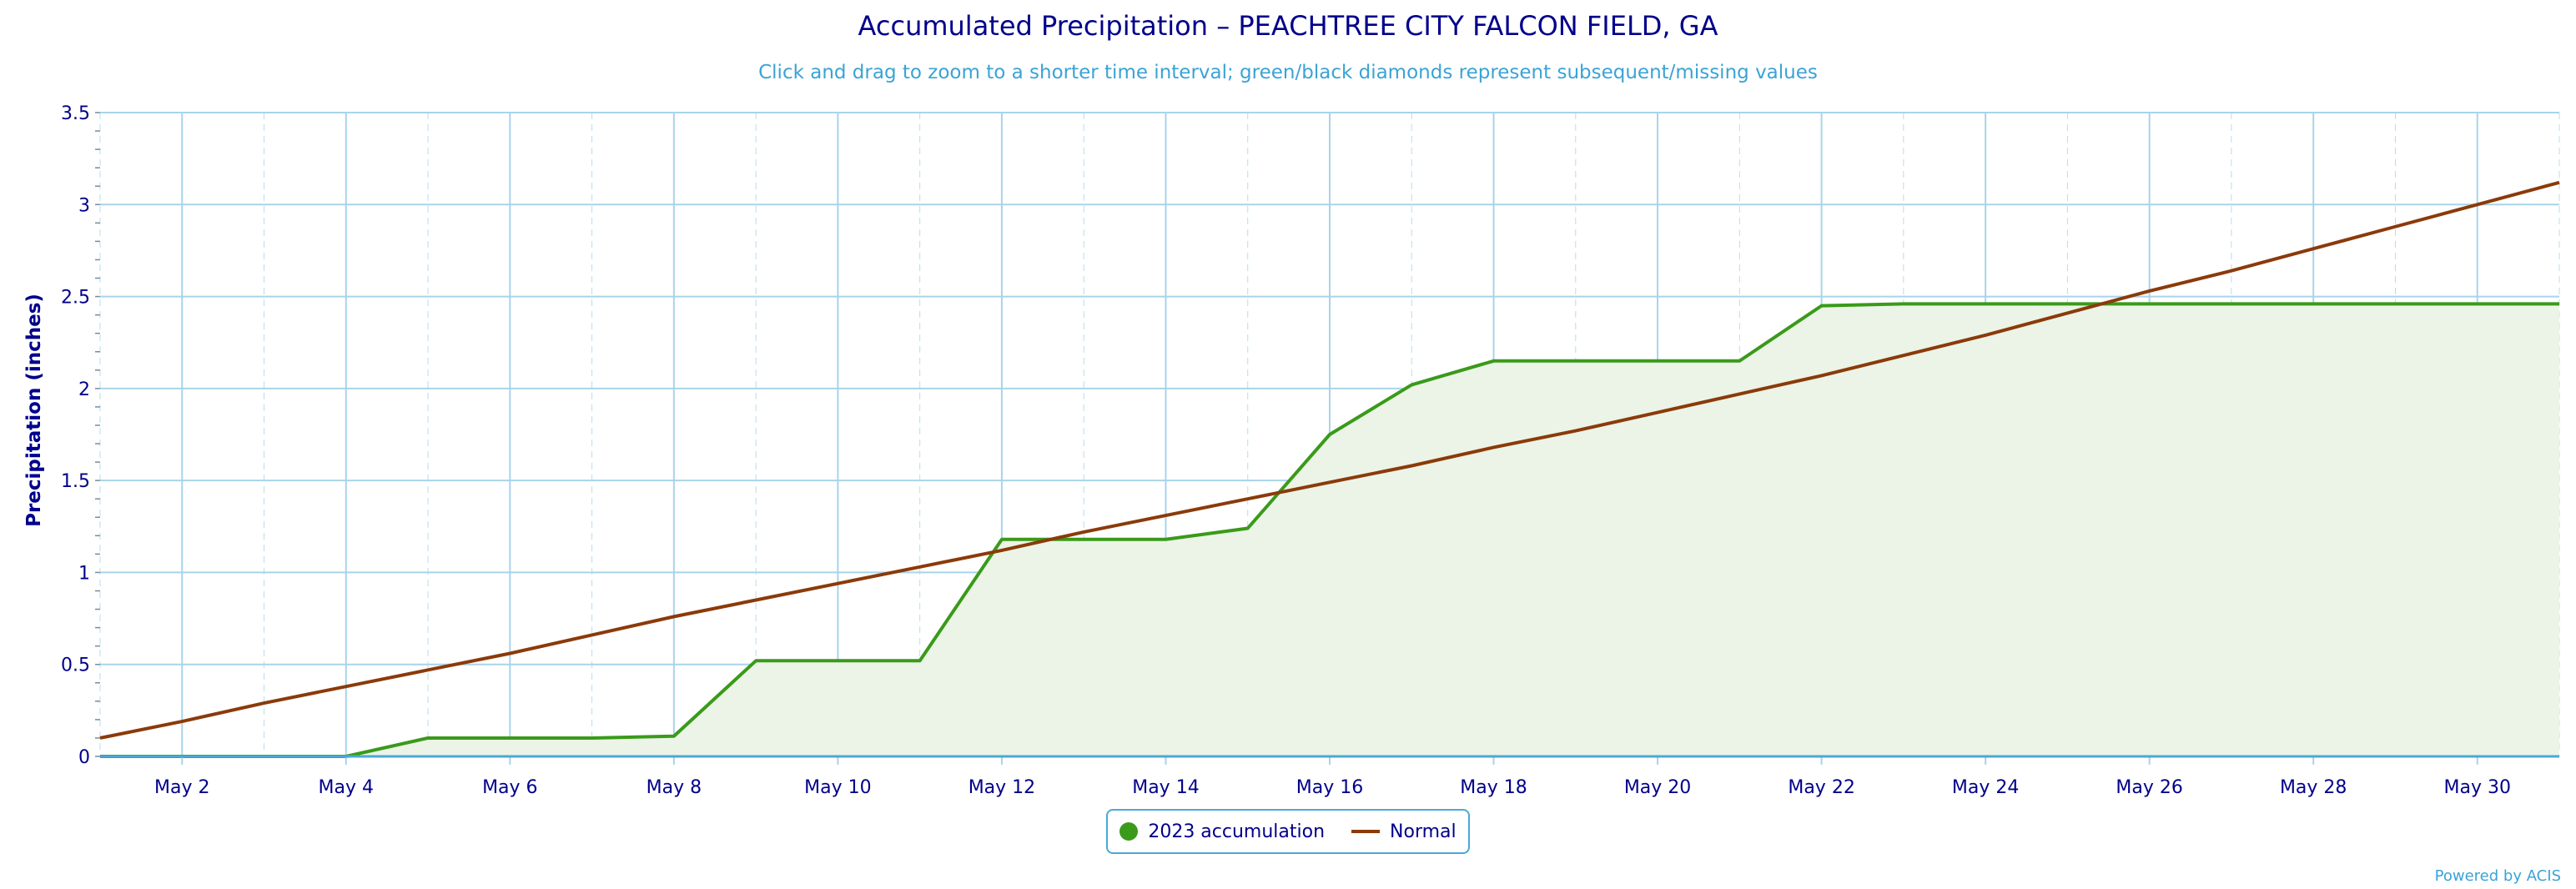 This screenshot has height=889, width=2576. I want to click on x-tick-label: May 10, so click(837, 787).